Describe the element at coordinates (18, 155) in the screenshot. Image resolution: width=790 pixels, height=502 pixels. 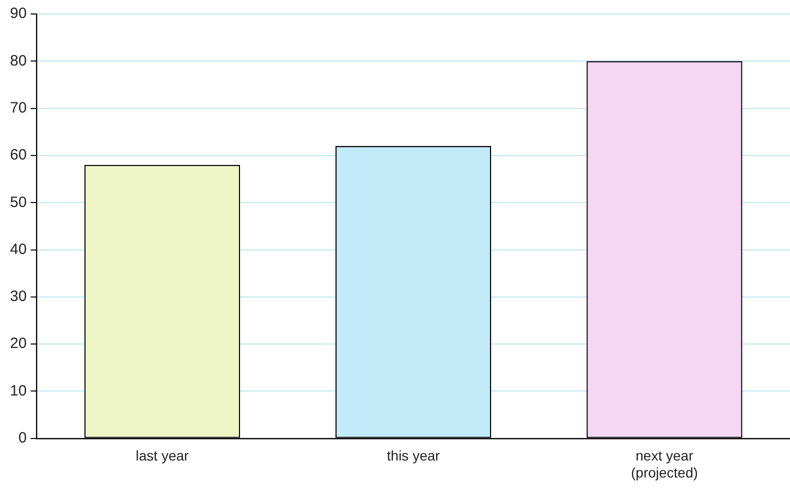
I see `y-tick-label: 60` at that location.